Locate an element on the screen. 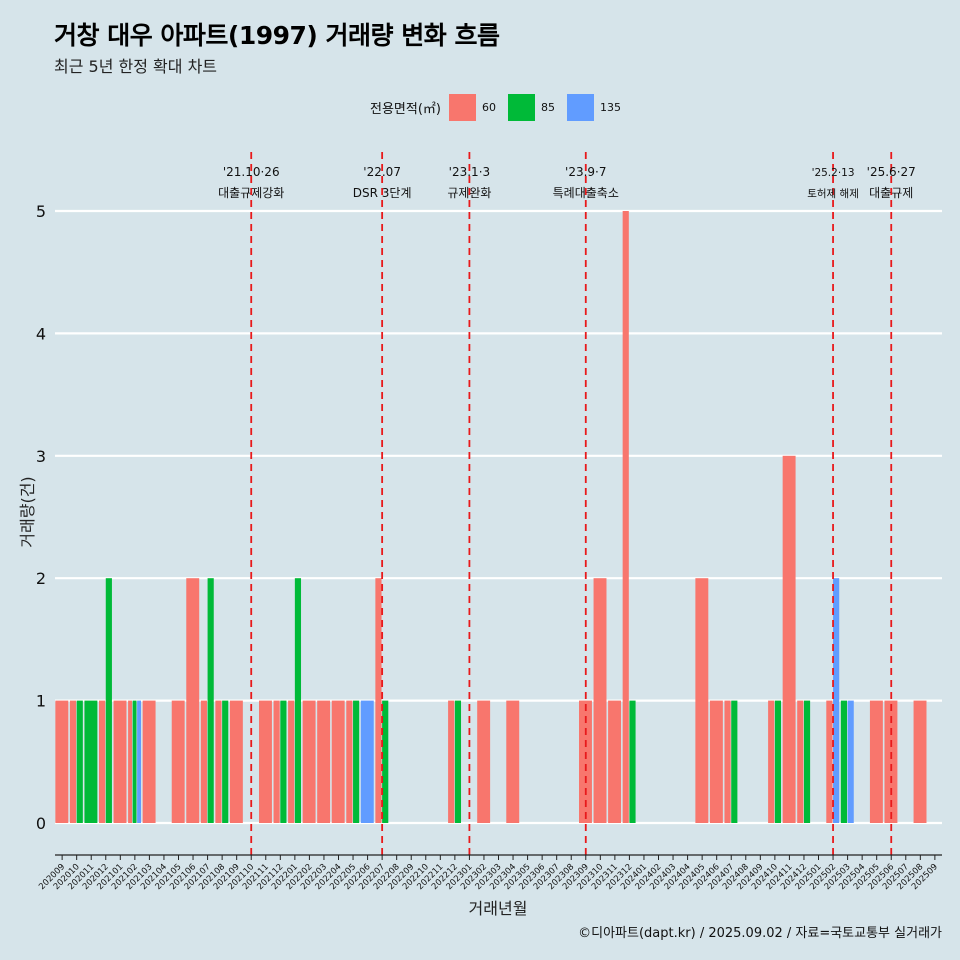  event-date-202110: '21.10·26 is located at coordinates (251, 172).